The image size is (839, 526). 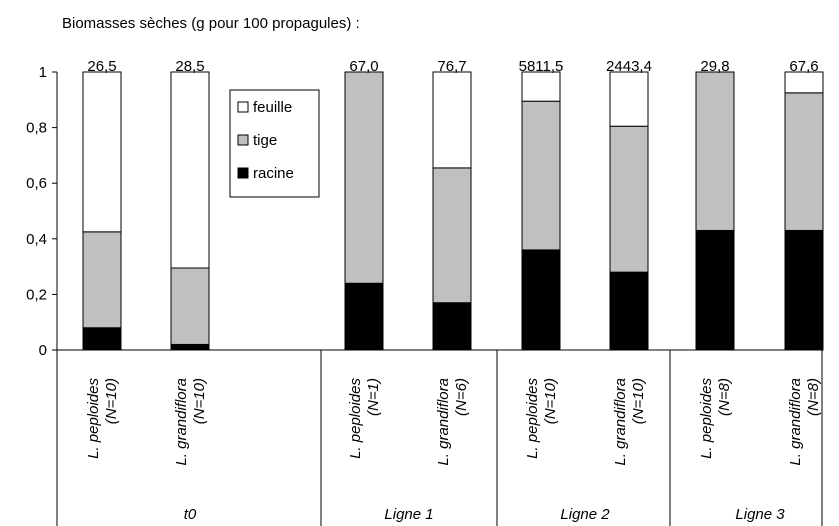 I want to click on group-label: Ligne 3, so click(x=760, y=514).